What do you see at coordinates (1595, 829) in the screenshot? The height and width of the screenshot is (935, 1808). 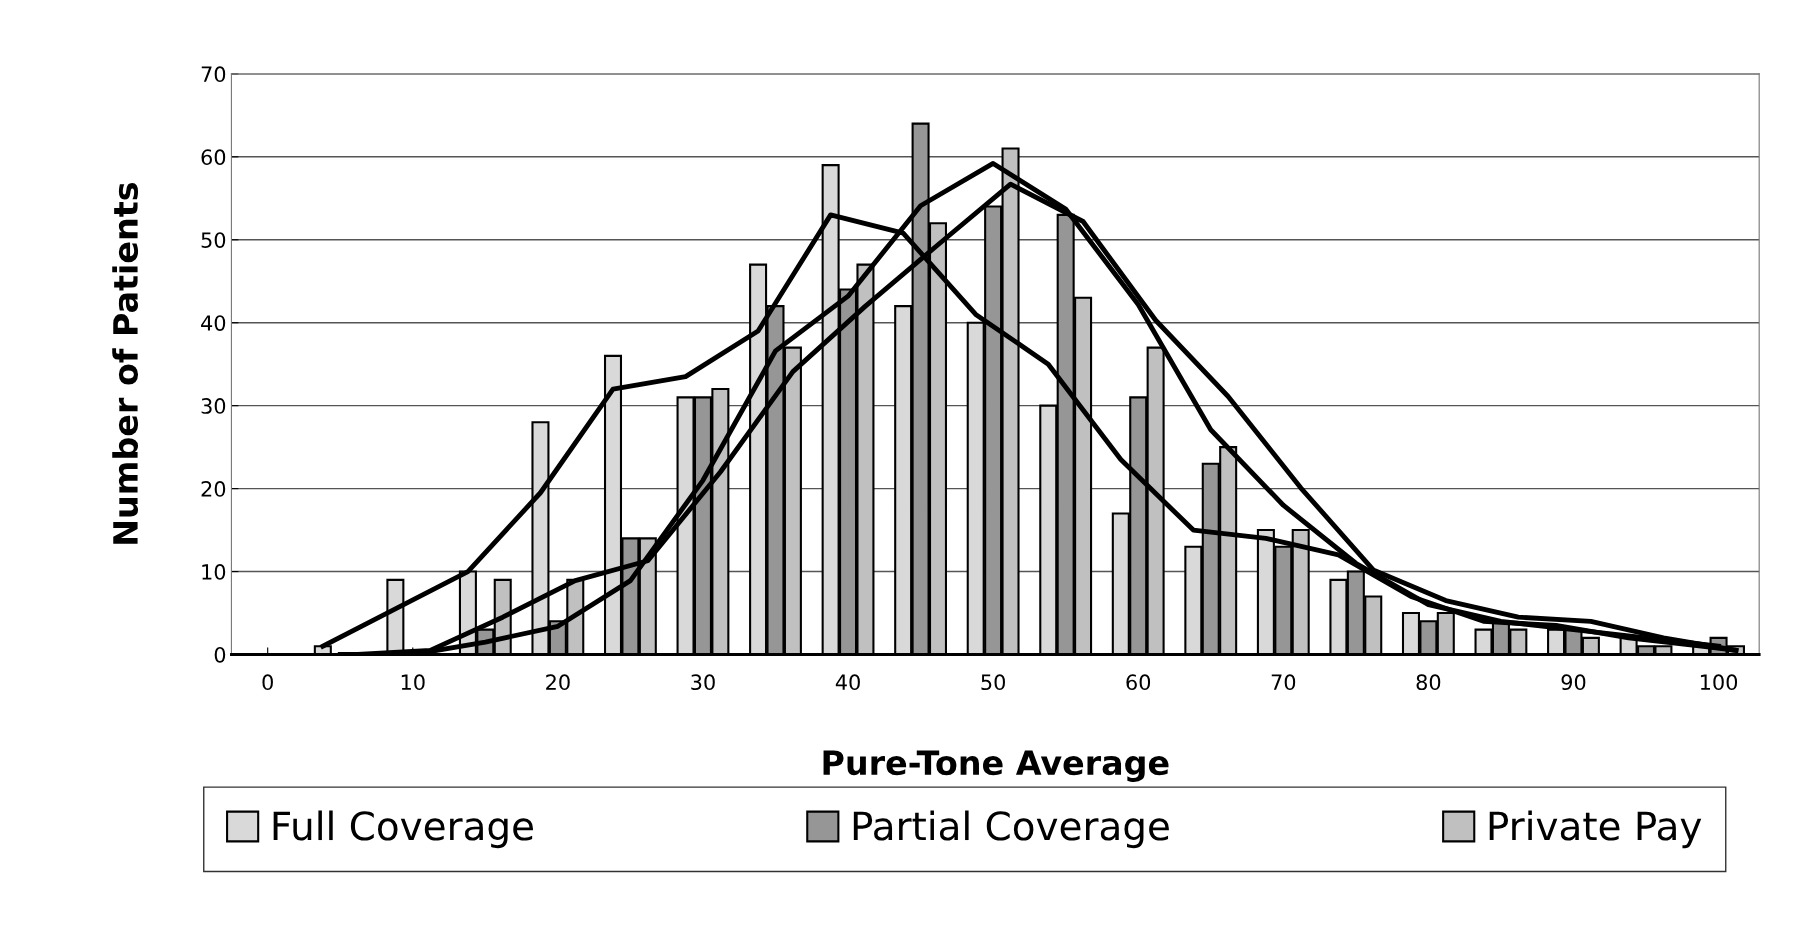 I see `legend-label: Private Pay` at bounding box center [1595, 829].